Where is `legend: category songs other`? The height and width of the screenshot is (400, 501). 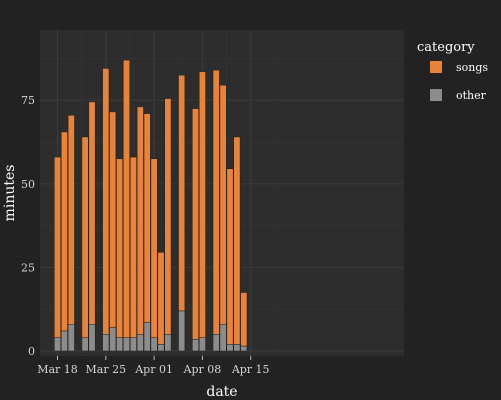
legend: category songs other is located at coordinates (452, 71).